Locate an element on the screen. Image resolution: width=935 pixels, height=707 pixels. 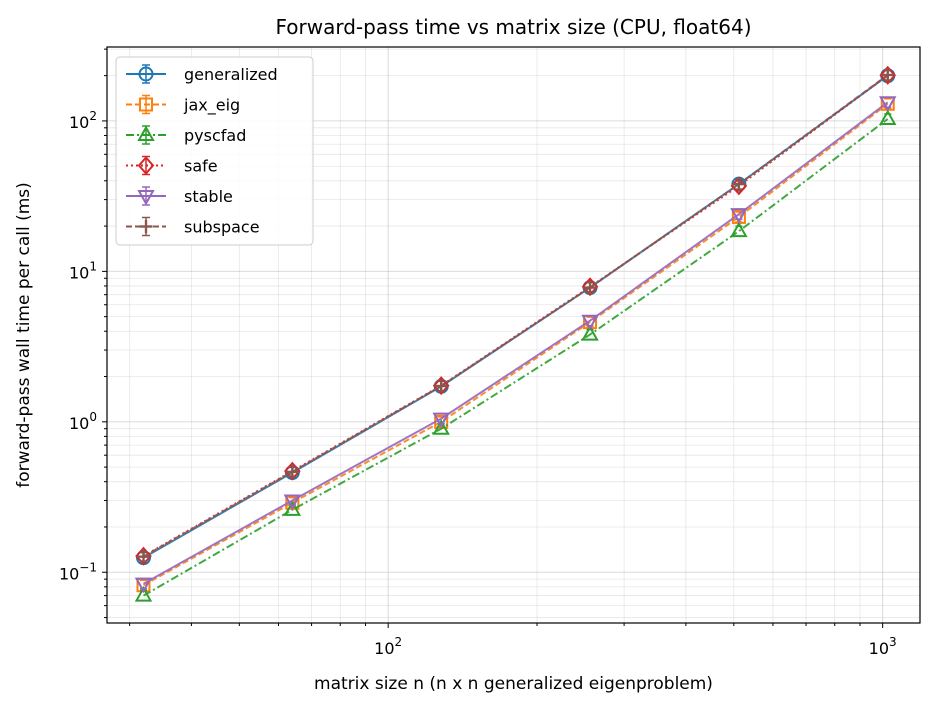
legend-label: subspace is located at coordinates (222, 227).